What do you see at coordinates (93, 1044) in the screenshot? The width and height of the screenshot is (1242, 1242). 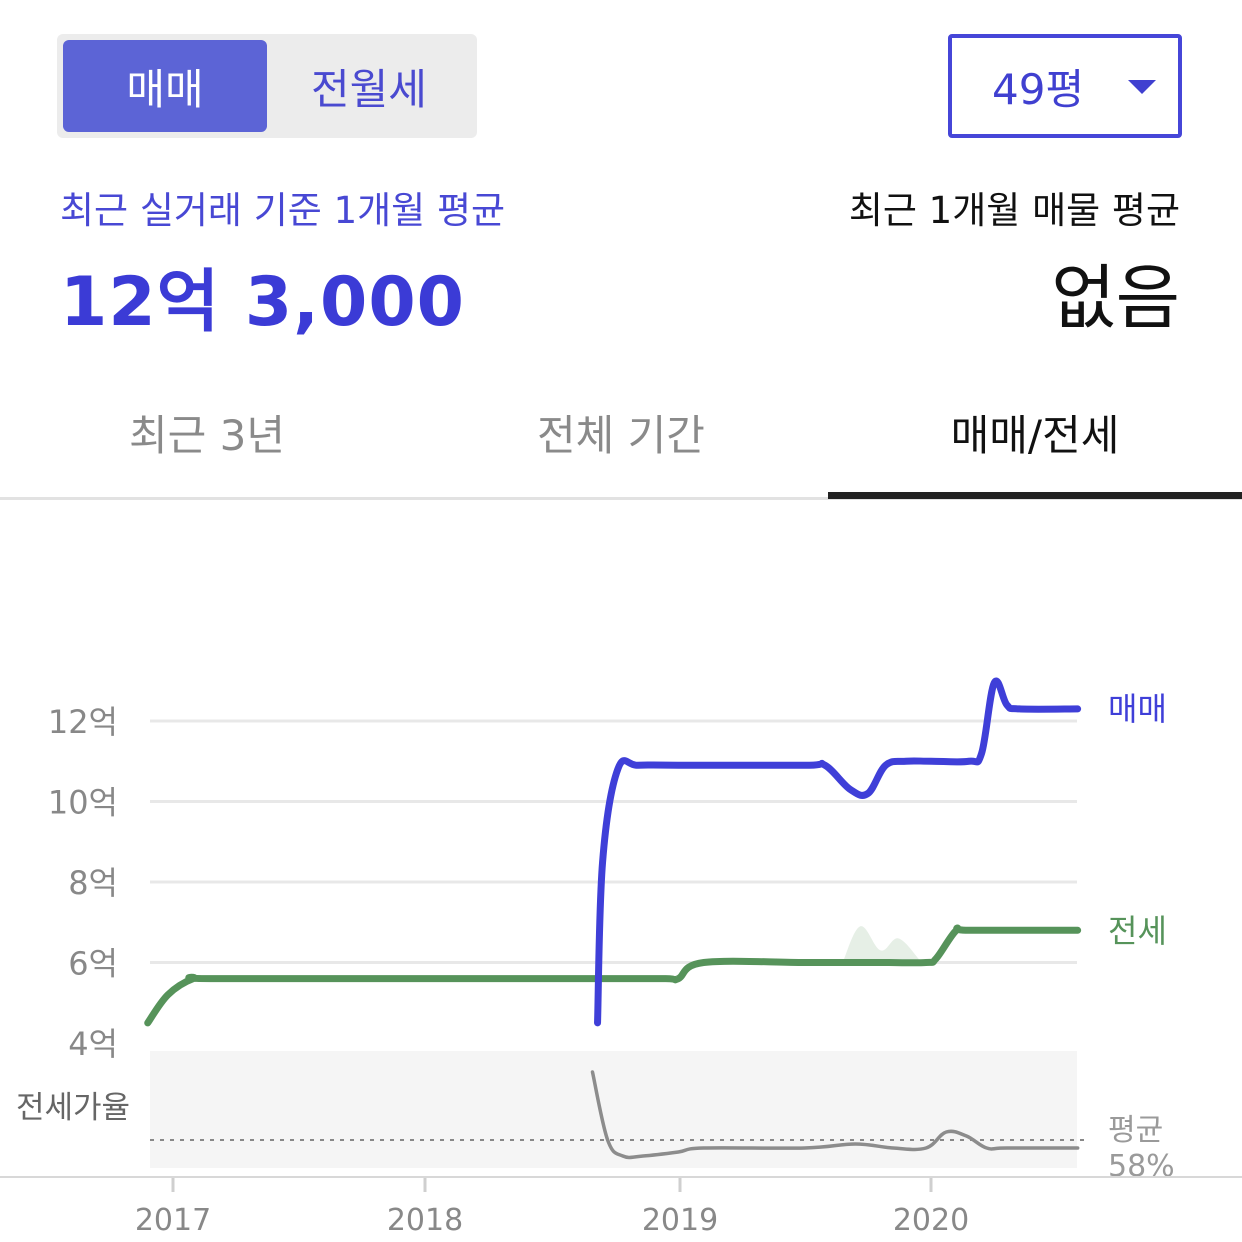 I see `y-tick-label: 4억` at bounding box center [93, 1044].